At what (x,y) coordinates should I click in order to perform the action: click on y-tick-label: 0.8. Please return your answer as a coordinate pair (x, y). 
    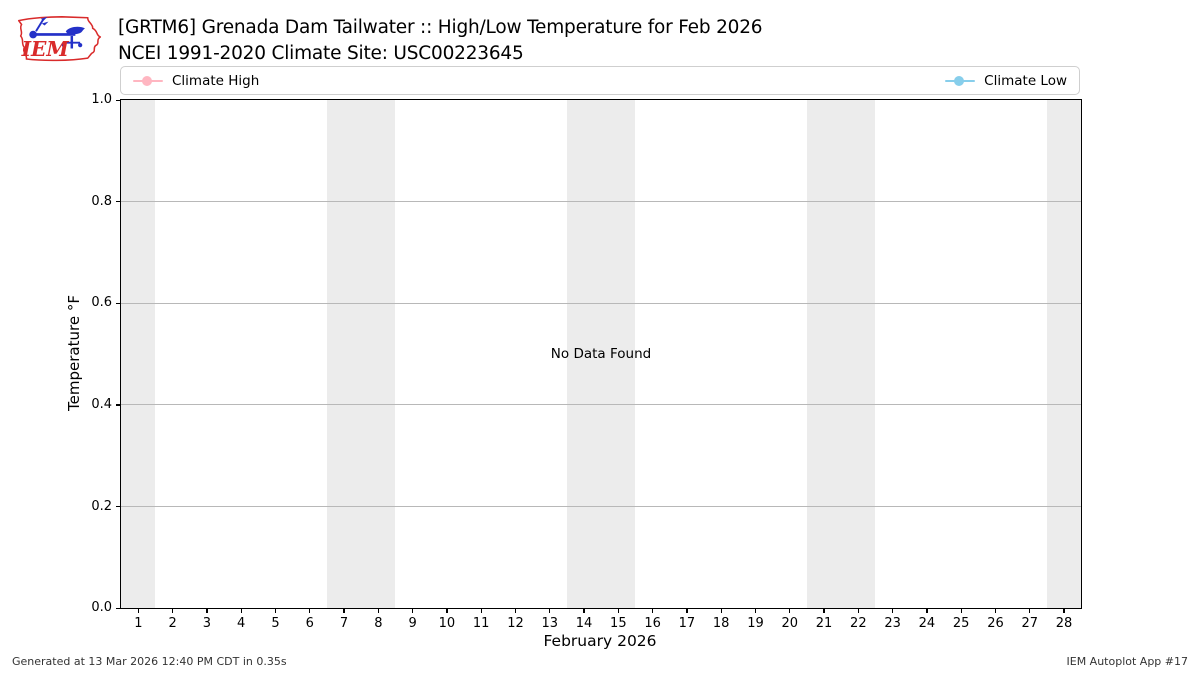
    Looking at the image, I should click on (101, 201).